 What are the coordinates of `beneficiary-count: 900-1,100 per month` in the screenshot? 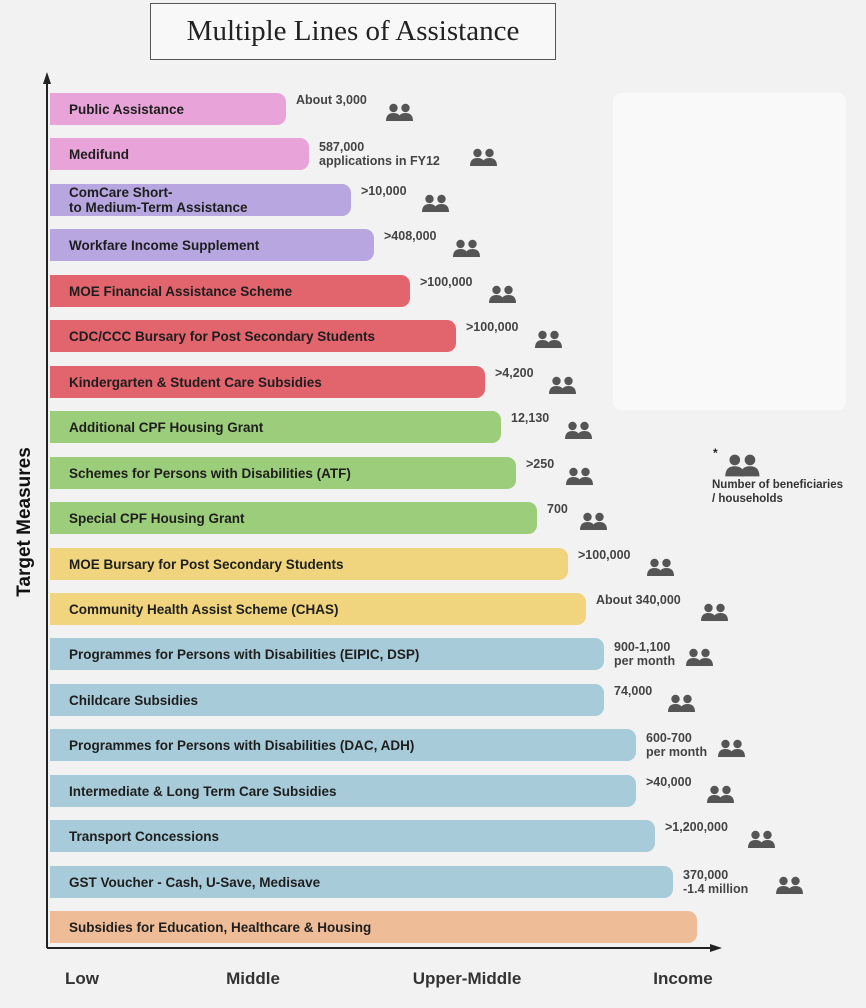 It's located at (645, 654).